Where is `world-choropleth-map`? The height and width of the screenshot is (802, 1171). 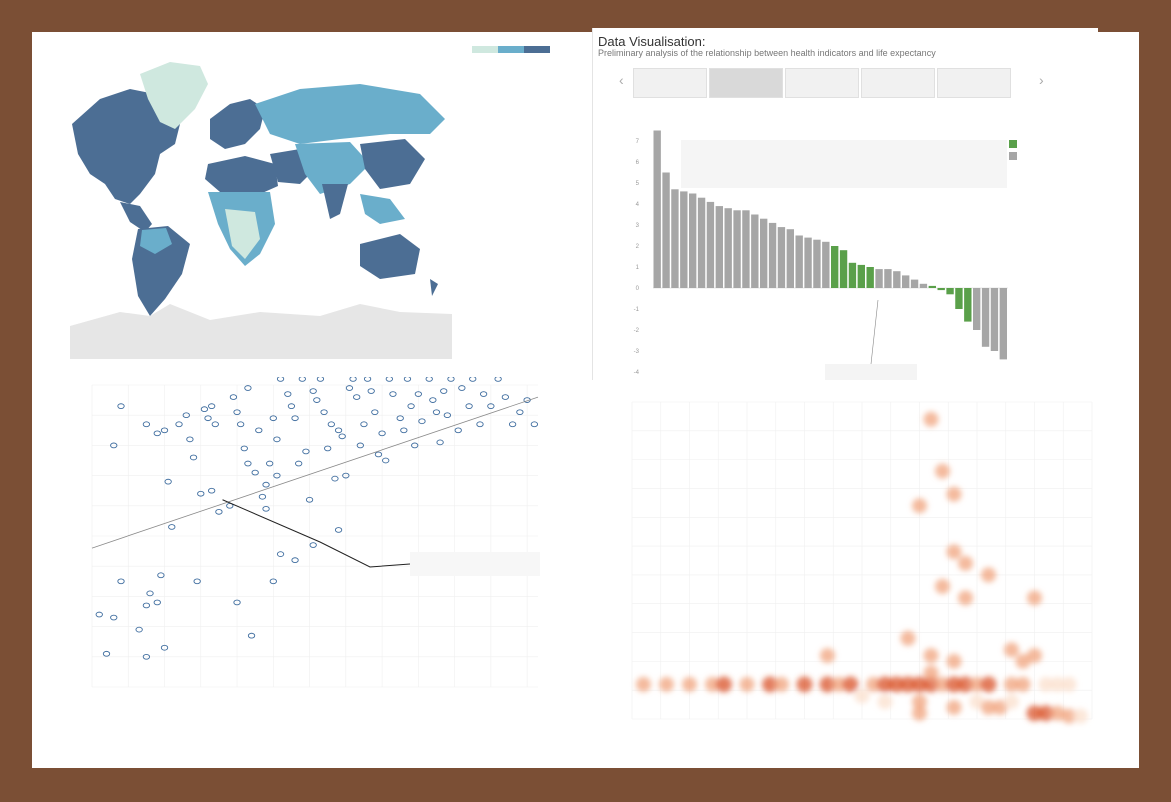 world-choropleth-map is located at coordinates (256, 196).